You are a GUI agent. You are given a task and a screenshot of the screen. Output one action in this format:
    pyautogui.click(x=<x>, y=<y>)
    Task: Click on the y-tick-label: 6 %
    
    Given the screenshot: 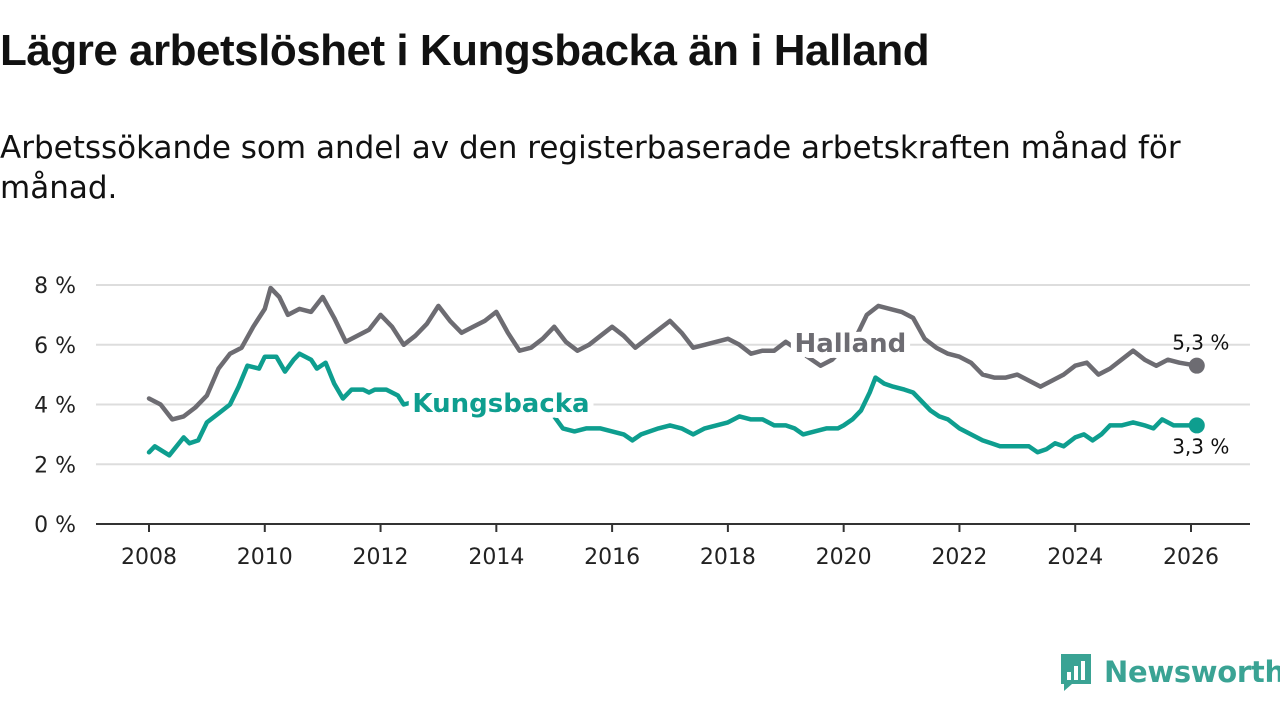 What is the action you would take?
    pyautogui.click(x=55, y=346)
    